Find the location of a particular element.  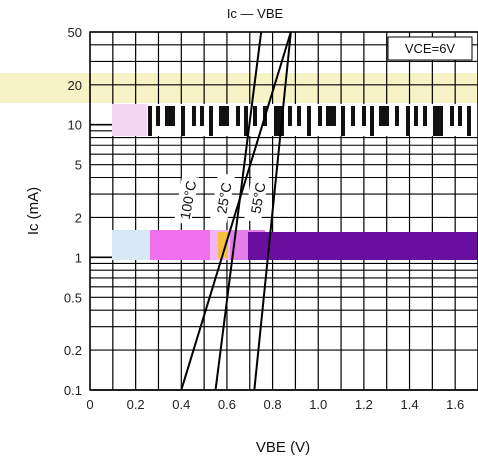

artifact-strip-mid is located at coordinates (295, 245).